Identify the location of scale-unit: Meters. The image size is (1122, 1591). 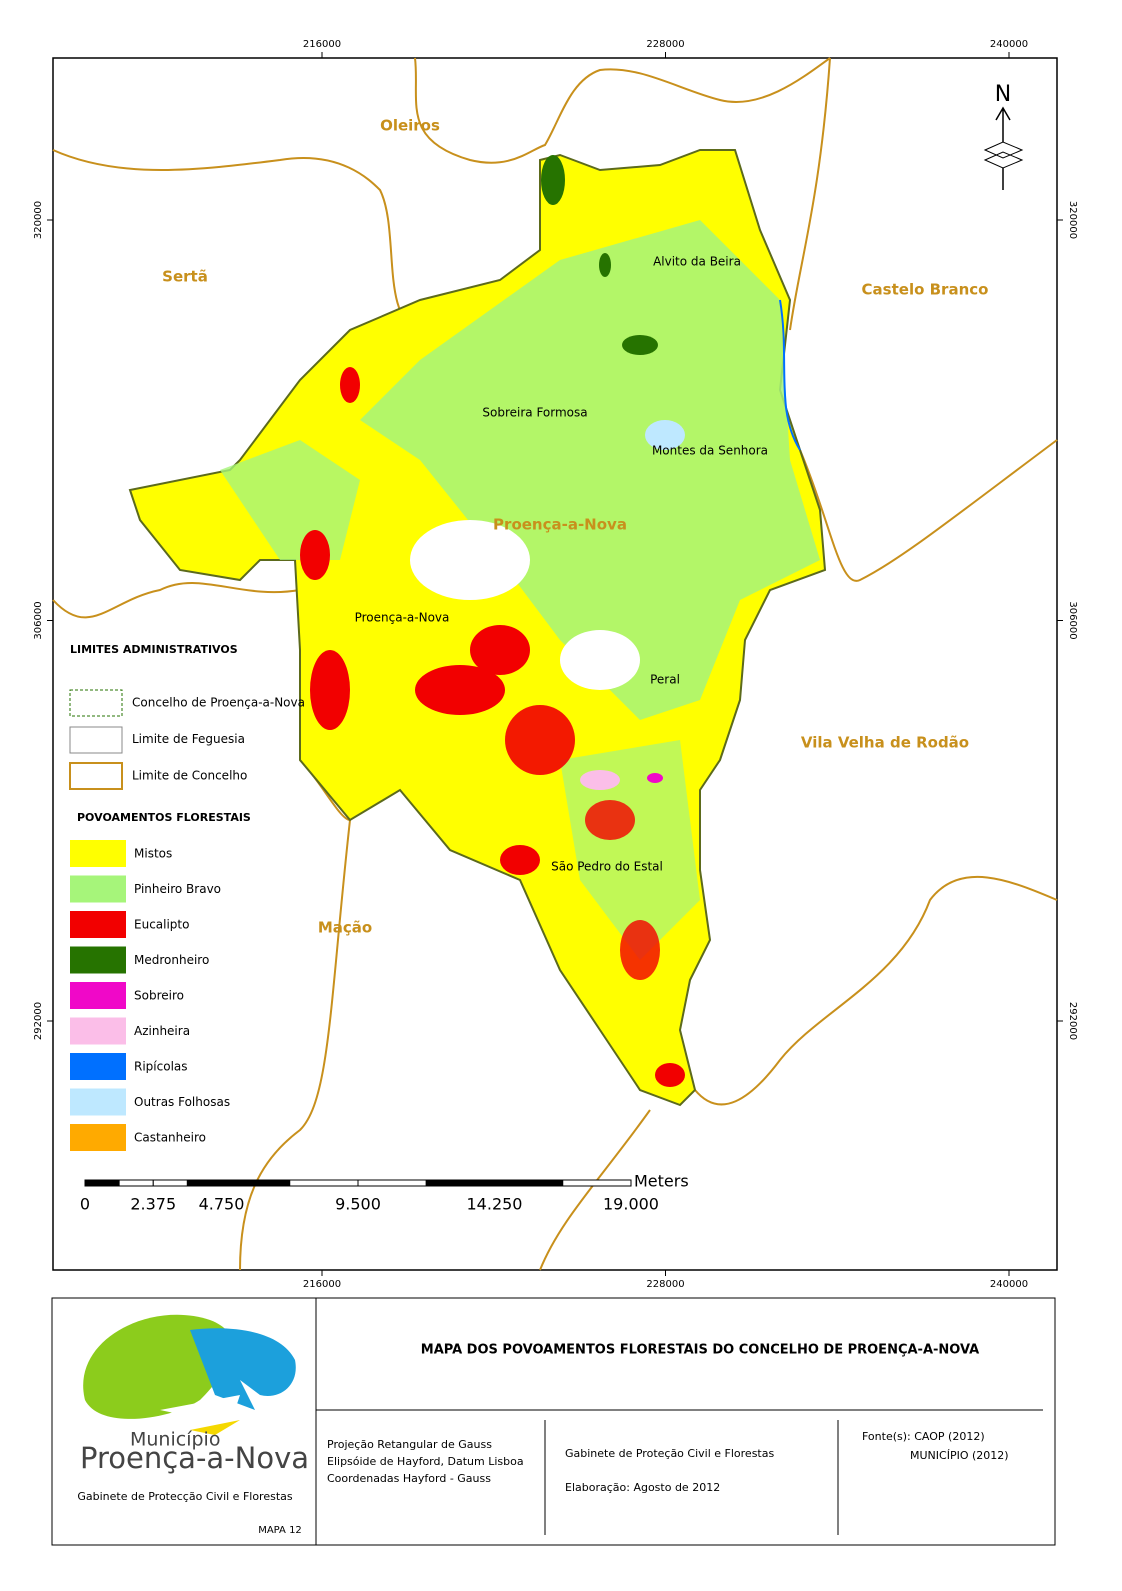
(661, 1181).